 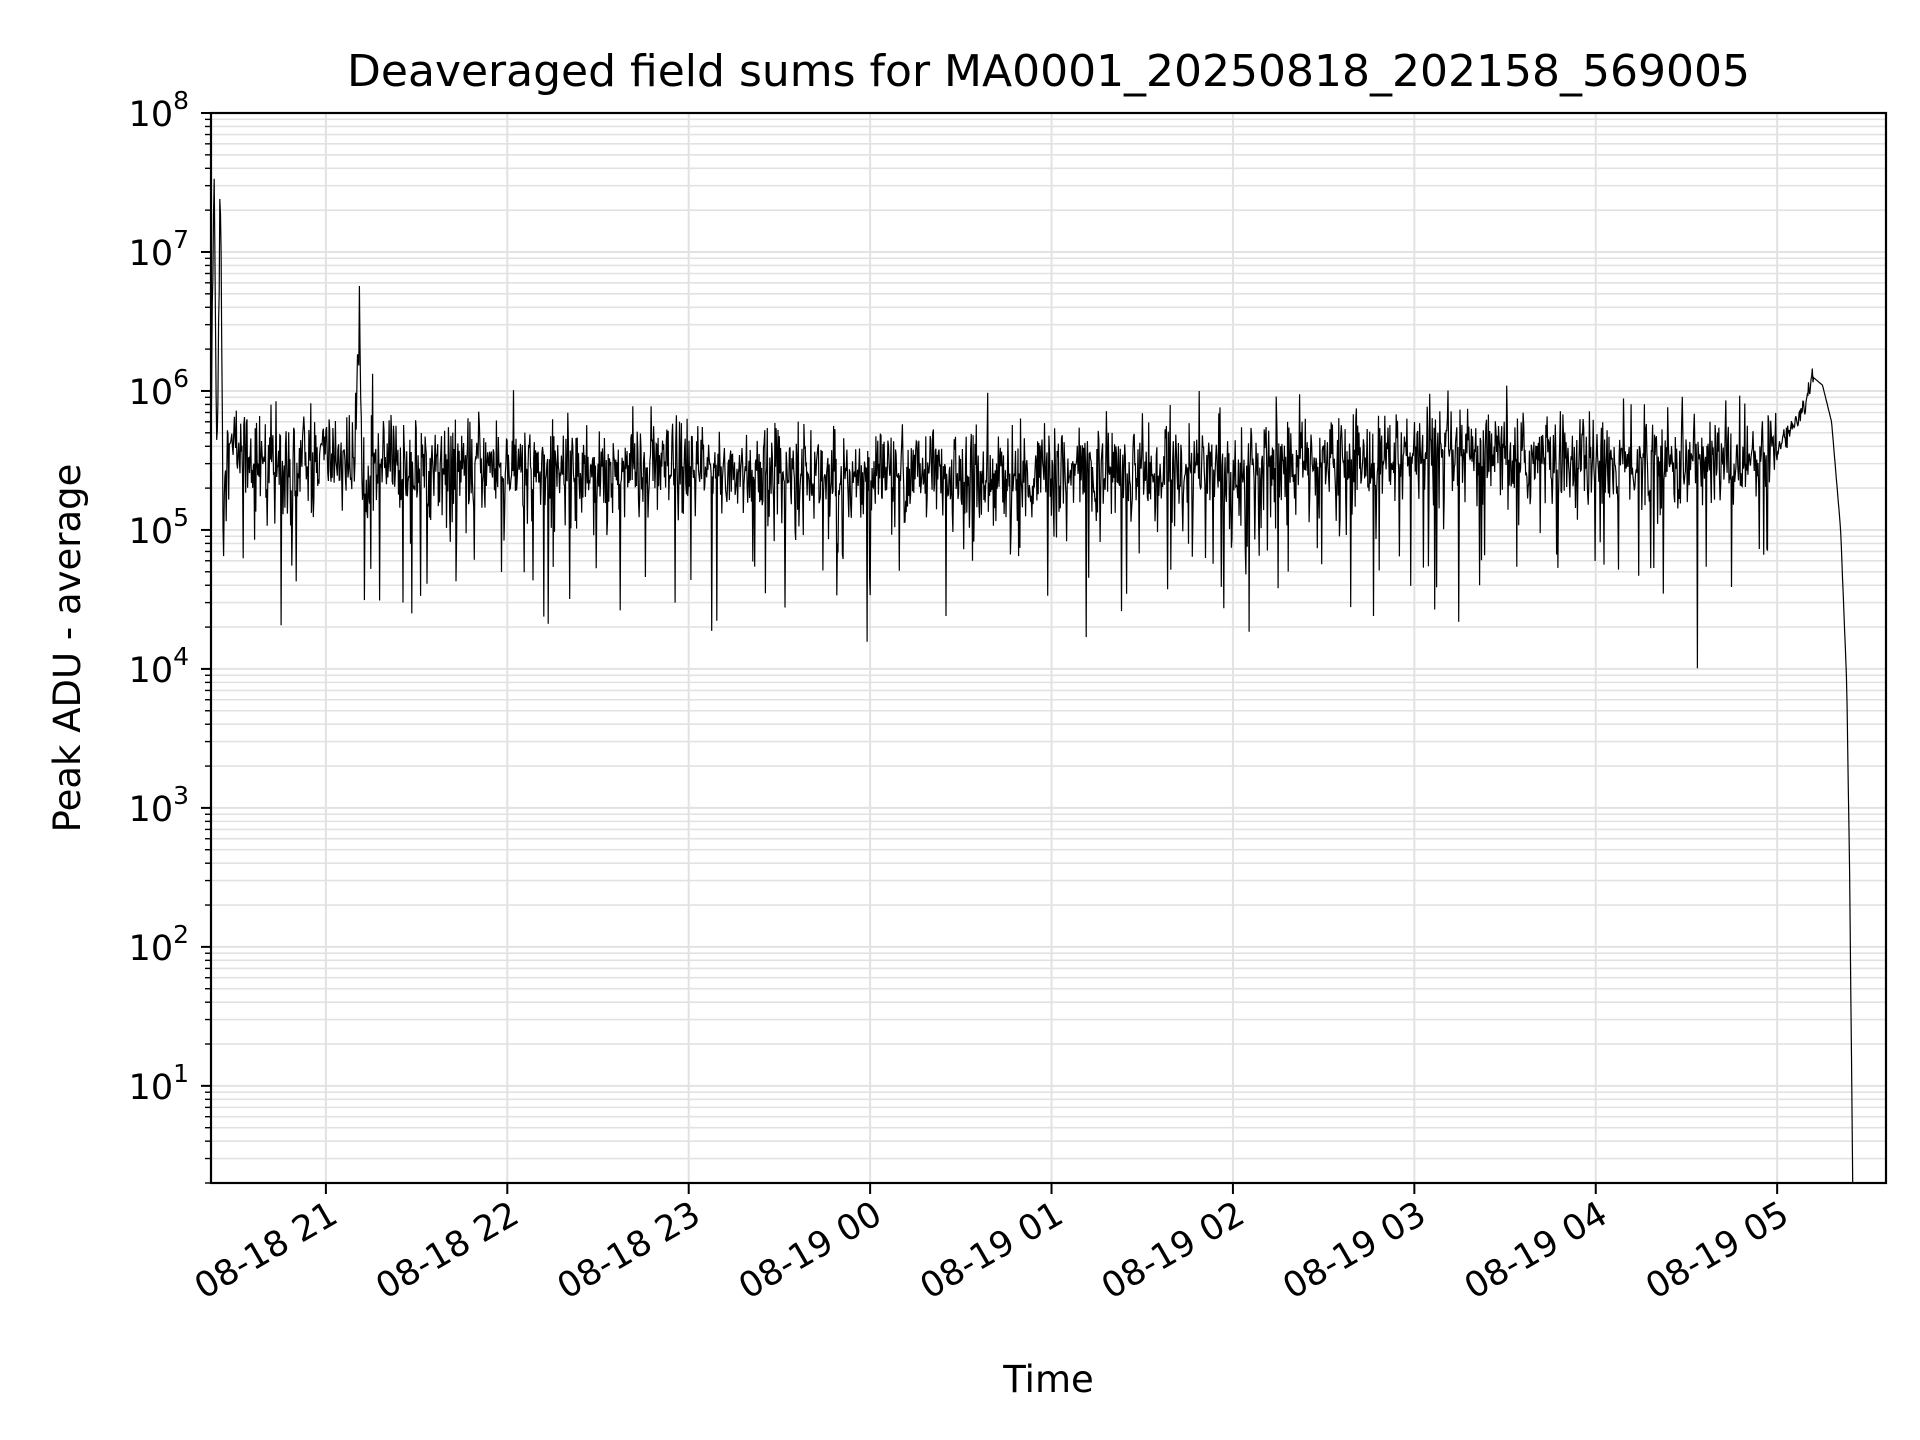 I want to click on y-tick-exponent: 7, so click(x=181, y=239).